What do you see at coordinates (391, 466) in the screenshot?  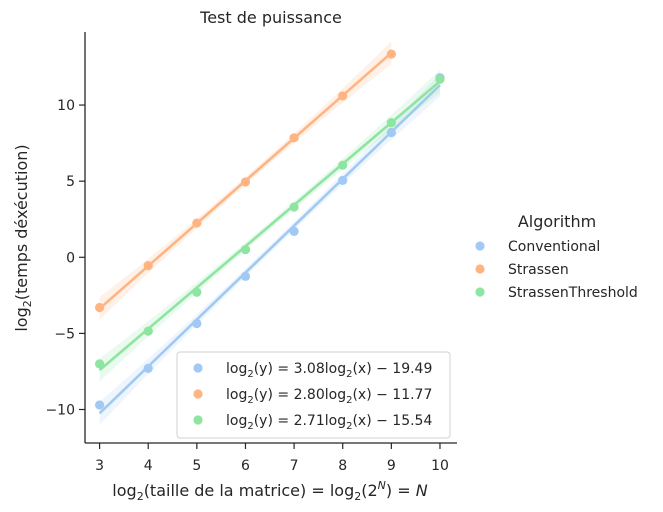 I see `x-tick-label: 9` at bounding box center [391, 466].